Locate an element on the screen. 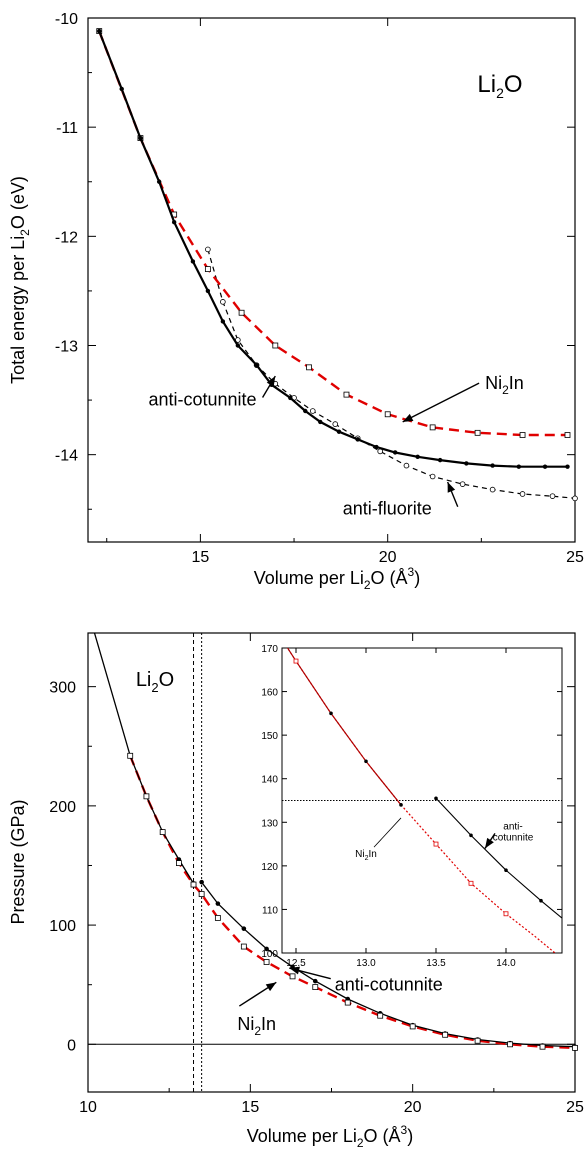 The width and height of the screenshot is (587, 1152). inset-point-ni2in is located at coordinates (436, 844).